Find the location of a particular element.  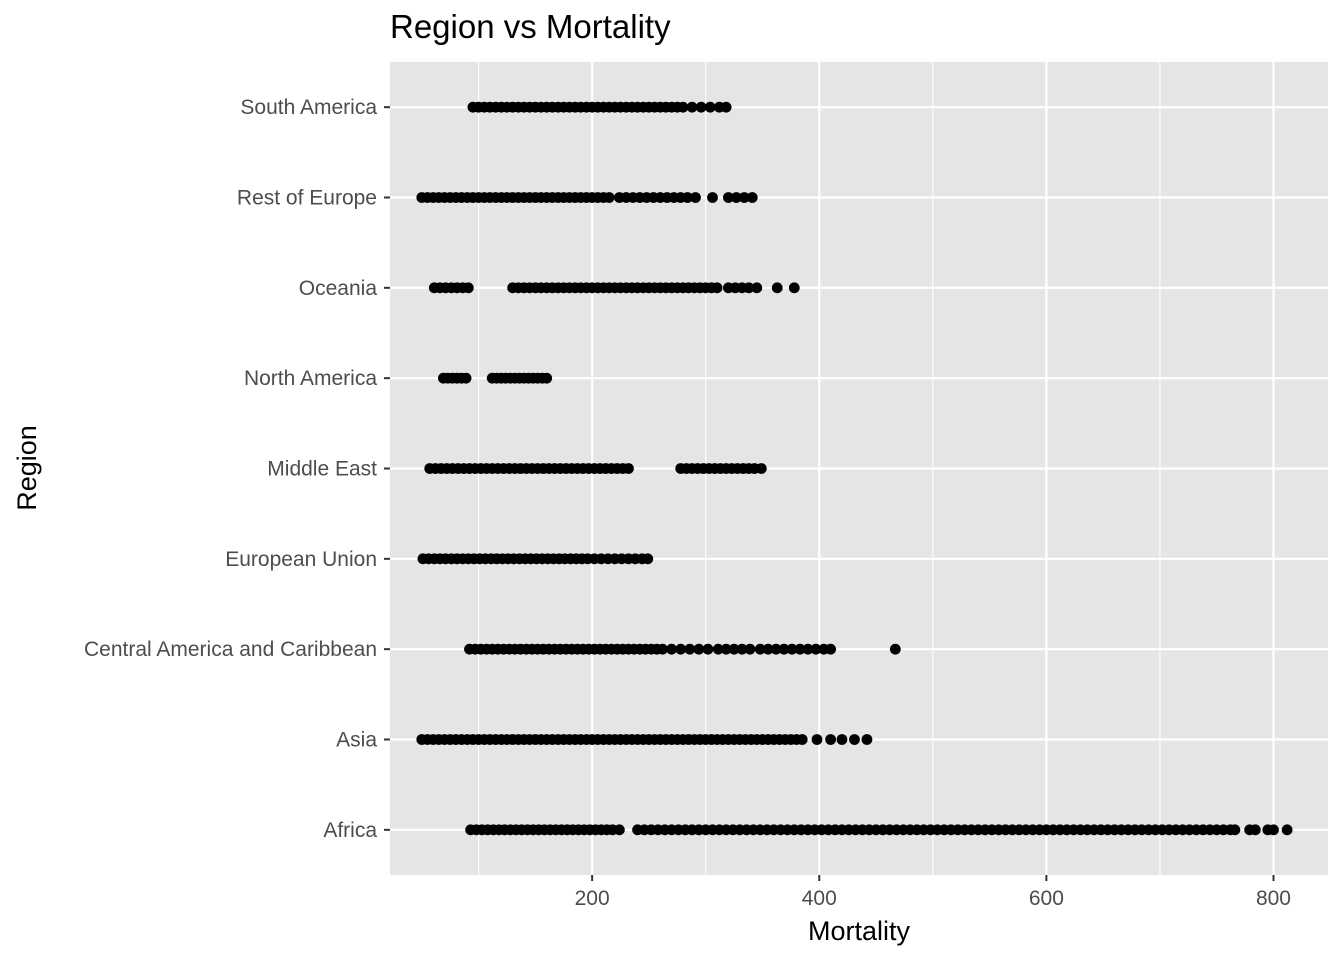

x-axis-title: Mortality is located at coordinates (859, 931).